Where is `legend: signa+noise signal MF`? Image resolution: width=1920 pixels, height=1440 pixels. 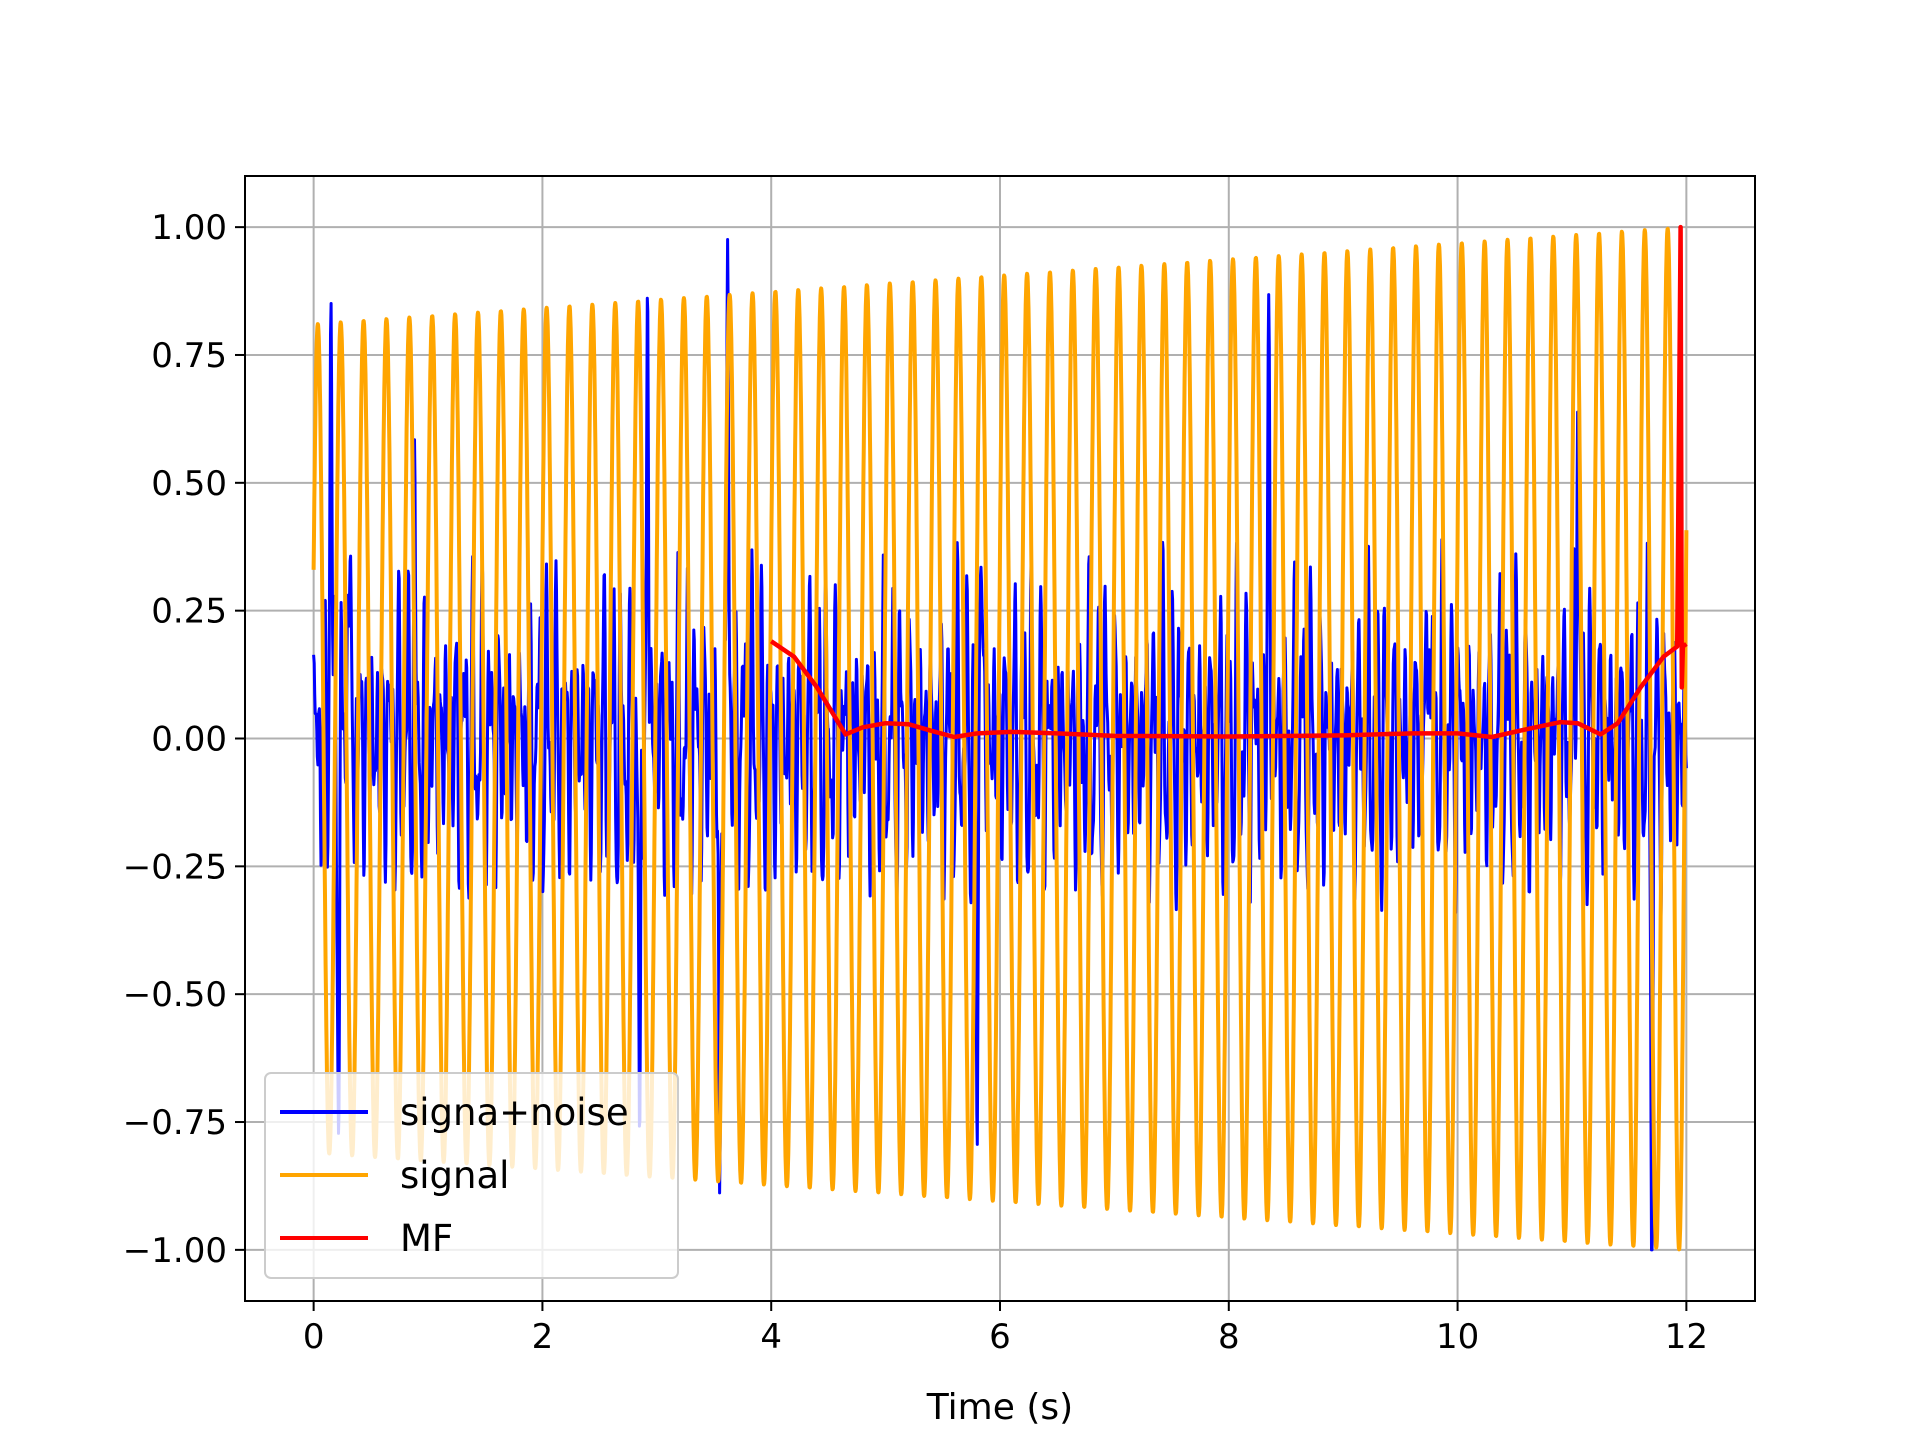 legend: signa+noise signal MF is located at coordinates (471, 1175).